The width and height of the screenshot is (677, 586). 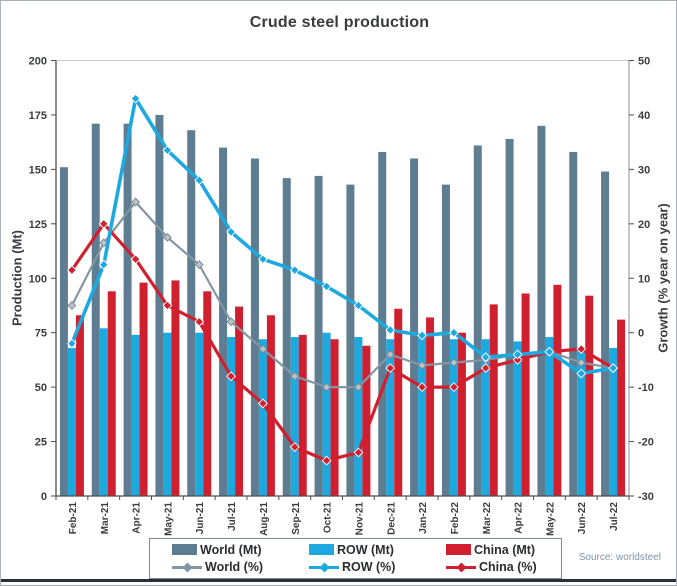 I want to click on right-tick-label: 50, so click(x=644, y=62).